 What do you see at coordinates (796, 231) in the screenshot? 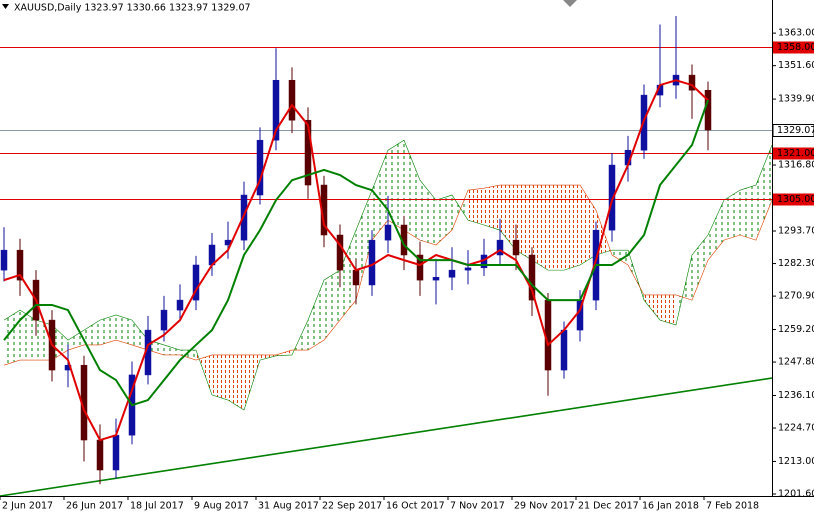
I see `y-tick-label: 1293.70` at bounding box center [796, 231].